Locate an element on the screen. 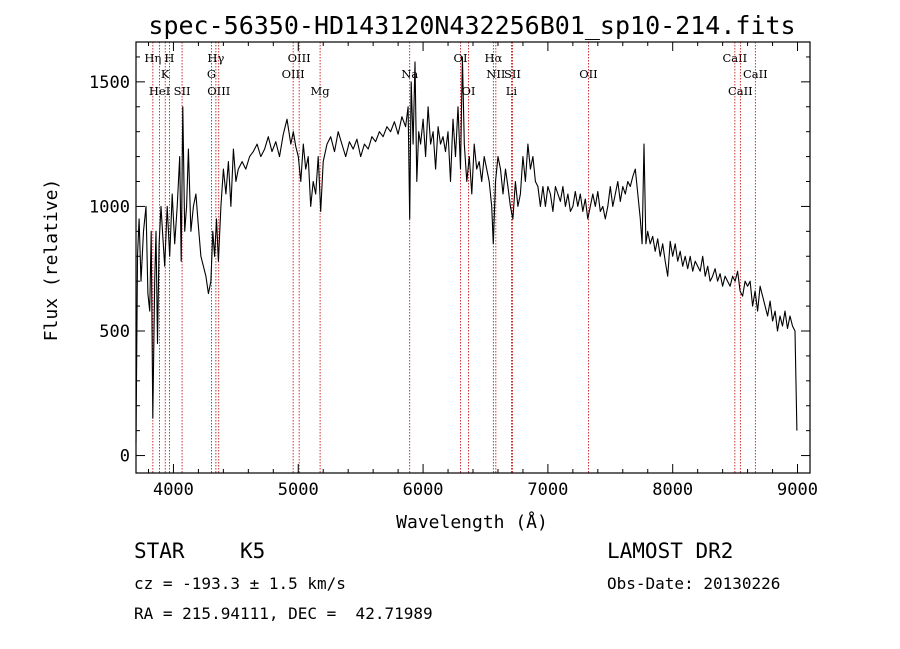  line-marker-label: Li is located at coordinates (512, 91).